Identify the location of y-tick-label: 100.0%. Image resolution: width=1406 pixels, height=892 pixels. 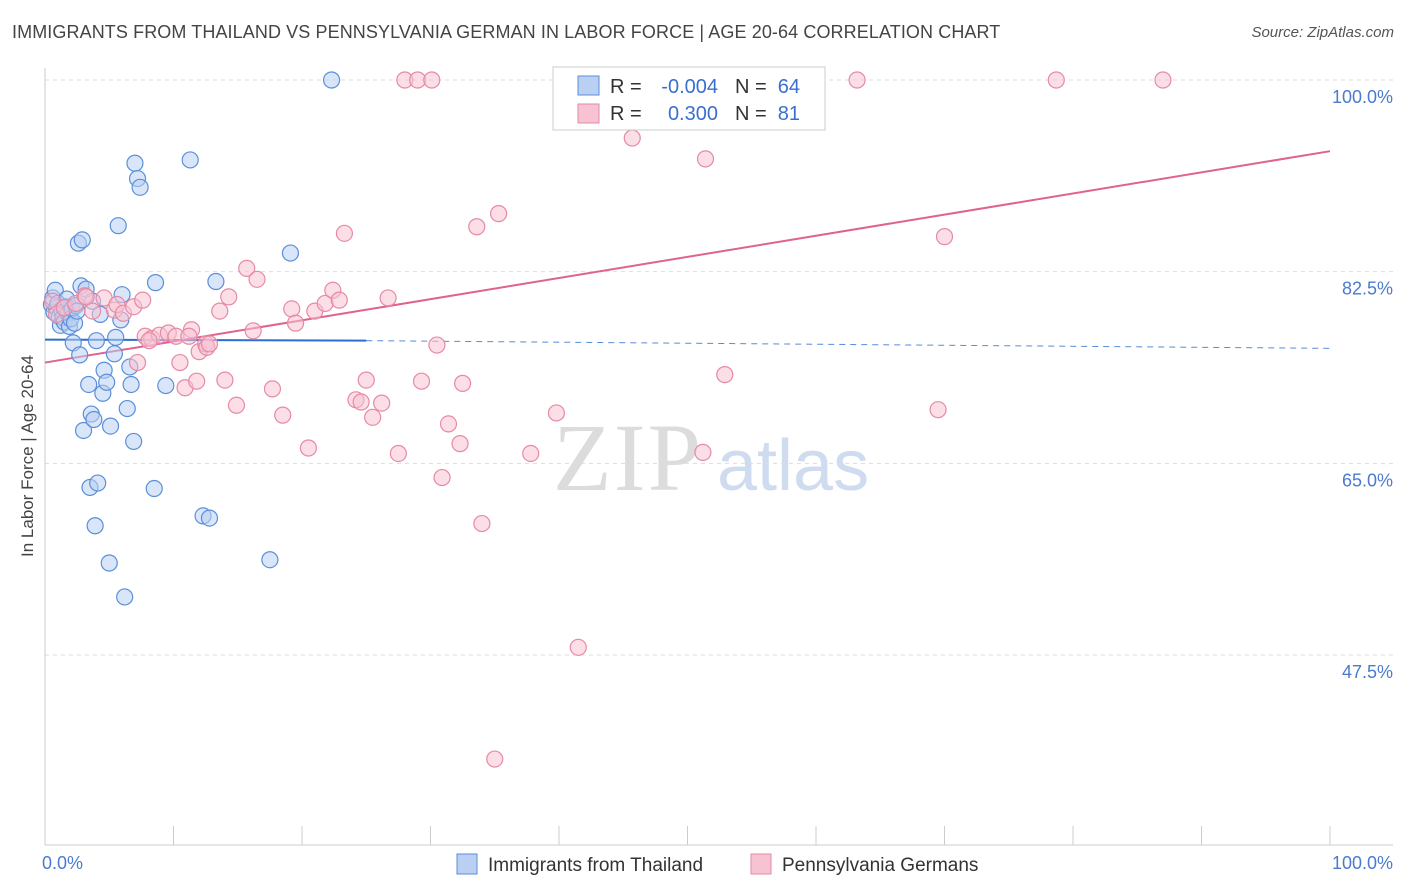
(1362, 97).